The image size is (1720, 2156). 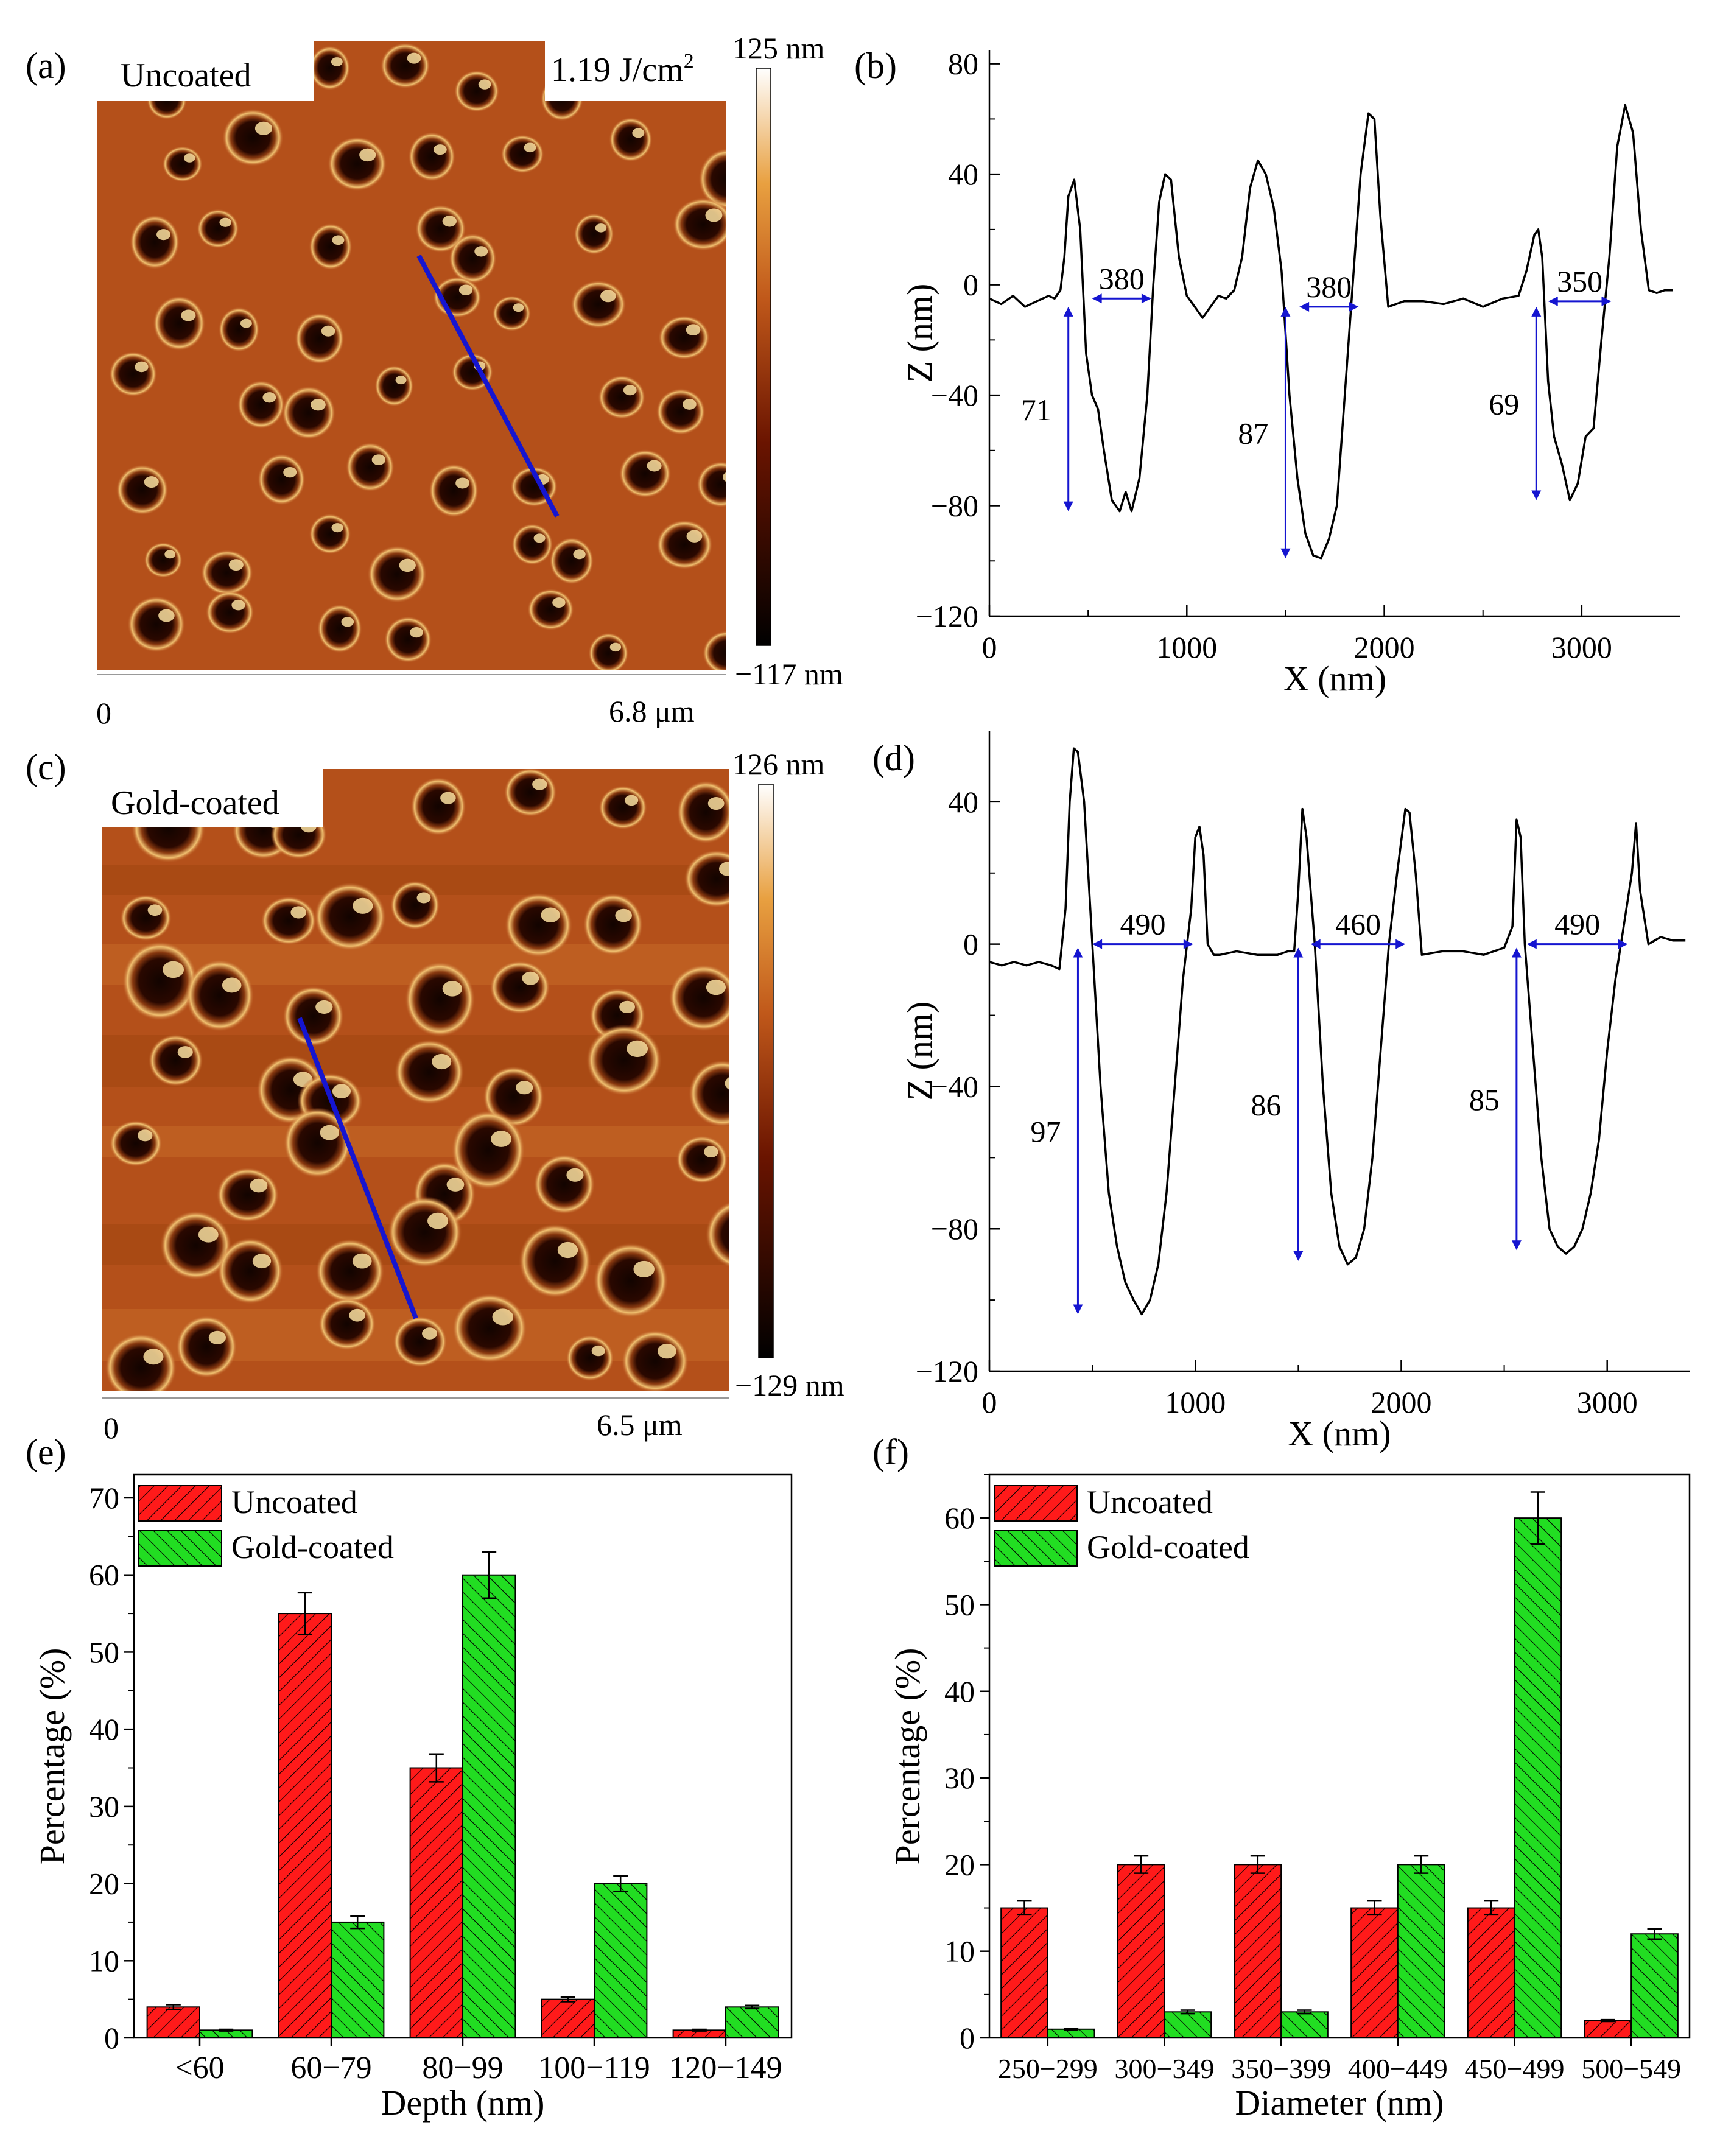 What do you see at coordinates (294, 1502) in the screenshot?
I see `bars-e-legend-label: Uncoated` at bounding box center [294, 1502].